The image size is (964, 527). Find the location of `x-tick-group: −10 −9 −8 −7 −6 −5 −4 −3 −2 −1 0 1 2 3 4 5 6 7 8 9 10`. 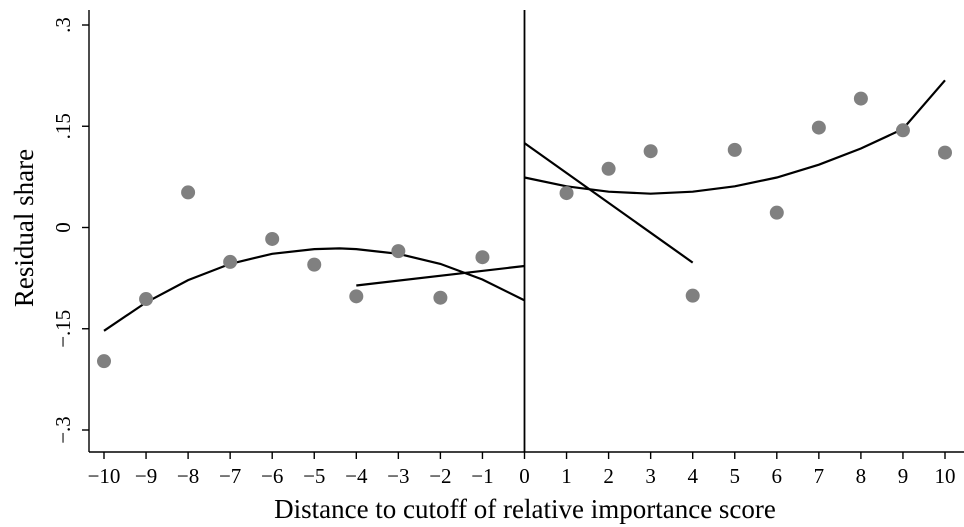

x-tick-group: −10 −9 −8 −7 −6 −5 −4 −3 −2 −1 0 1 2 3 4 5 6 7 8 9 10 is located at coordinates (522, 470).